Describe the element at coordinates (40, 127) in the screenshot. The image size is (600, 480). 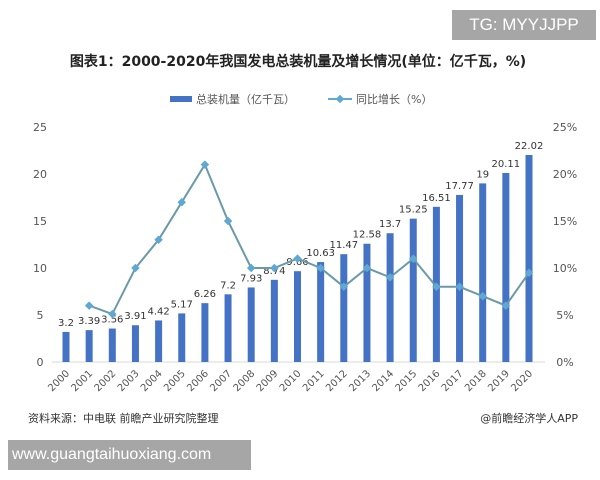
I see `y-left-tick-label: 25` at that location.